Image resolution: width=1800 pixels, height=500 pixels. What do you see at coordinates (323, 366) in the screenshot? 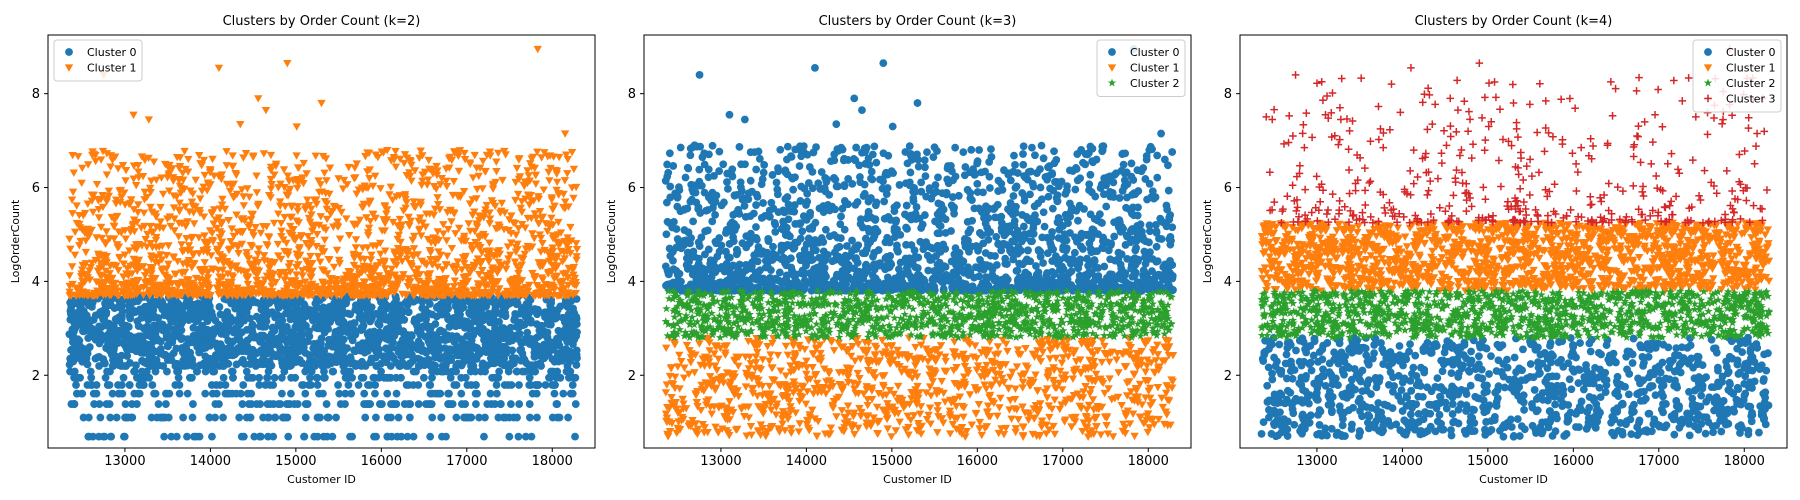
I see `series-0-points` at bounding box center [323, 366].